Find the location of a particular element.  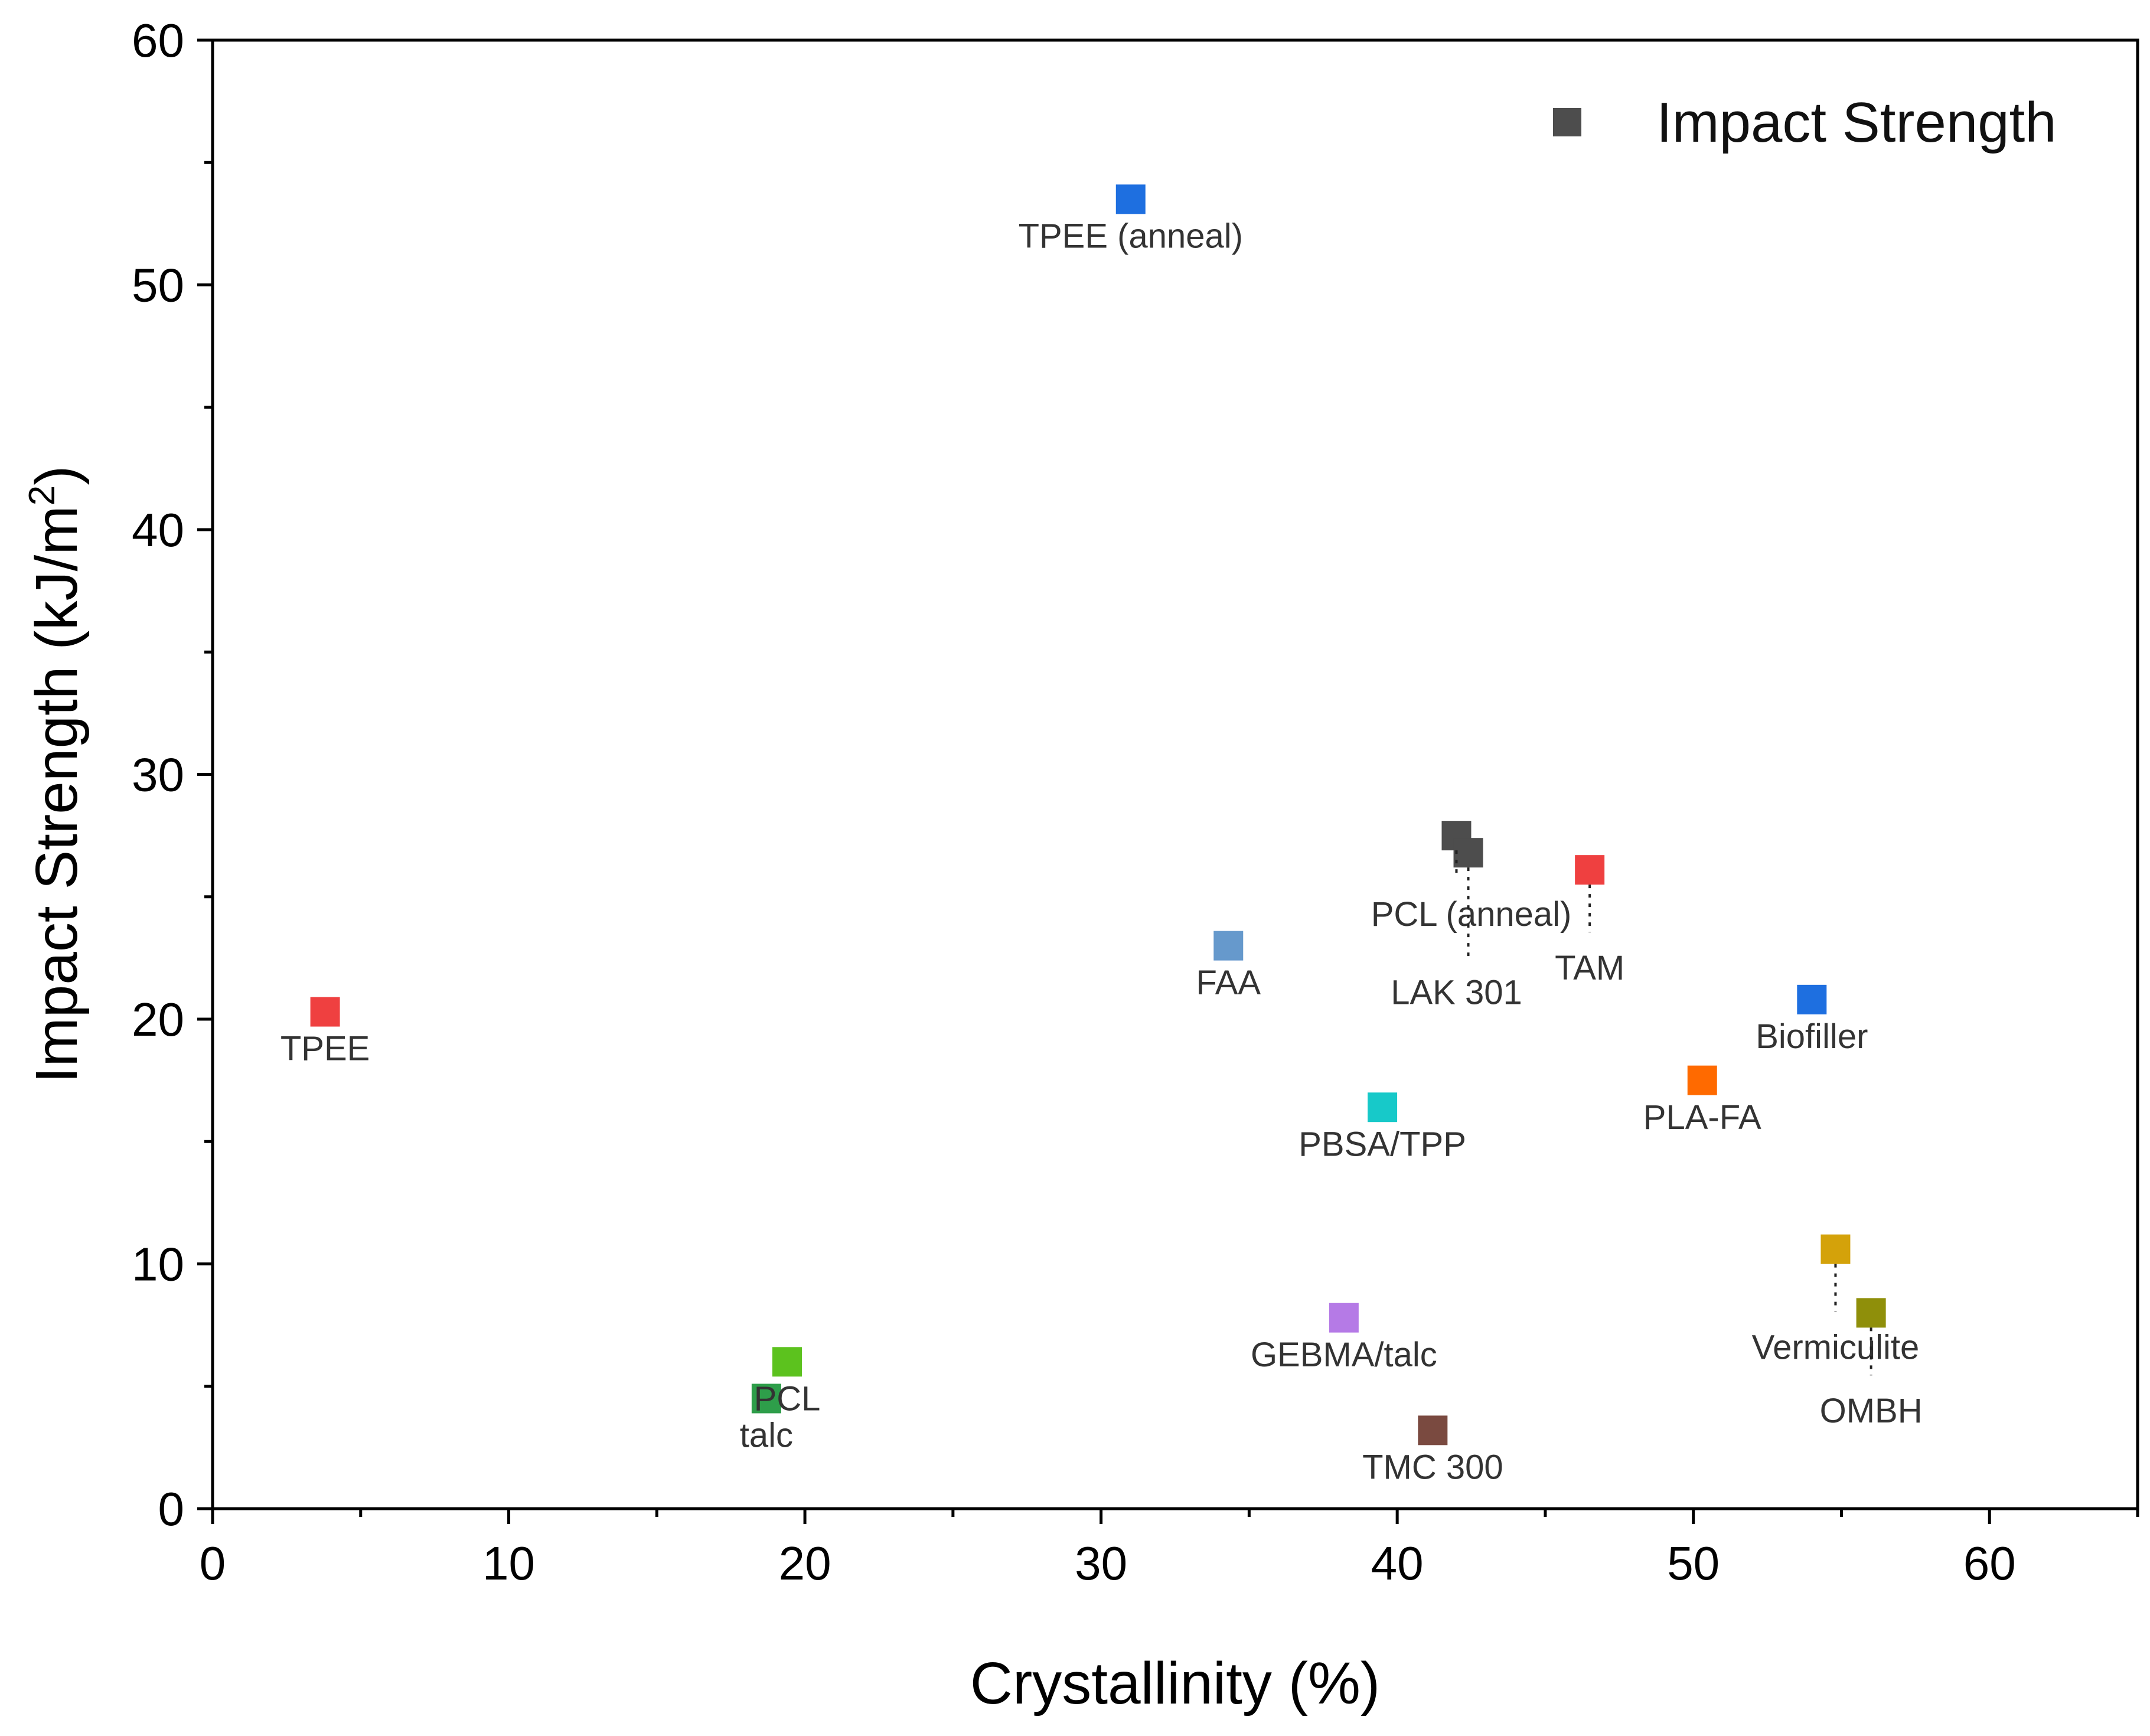

x-tick-label: 30 is located at coordinates (1101, 1563).